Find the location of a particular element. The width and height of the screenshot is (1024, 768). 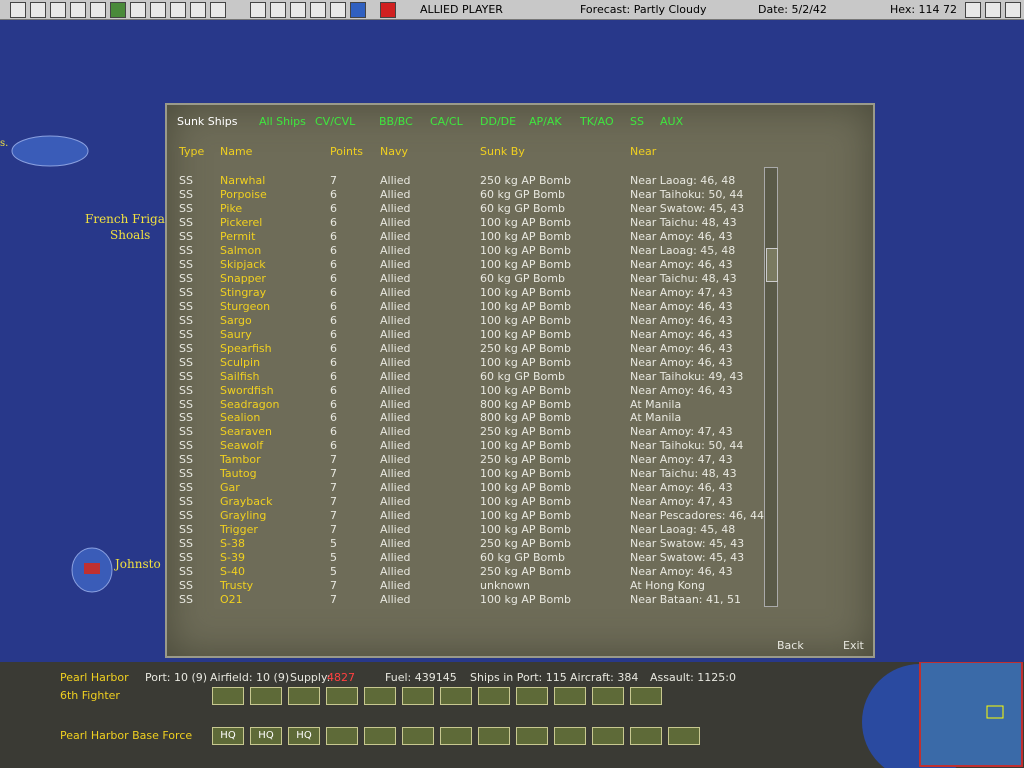

tab: All Ships is located at coordinates (282, 121).